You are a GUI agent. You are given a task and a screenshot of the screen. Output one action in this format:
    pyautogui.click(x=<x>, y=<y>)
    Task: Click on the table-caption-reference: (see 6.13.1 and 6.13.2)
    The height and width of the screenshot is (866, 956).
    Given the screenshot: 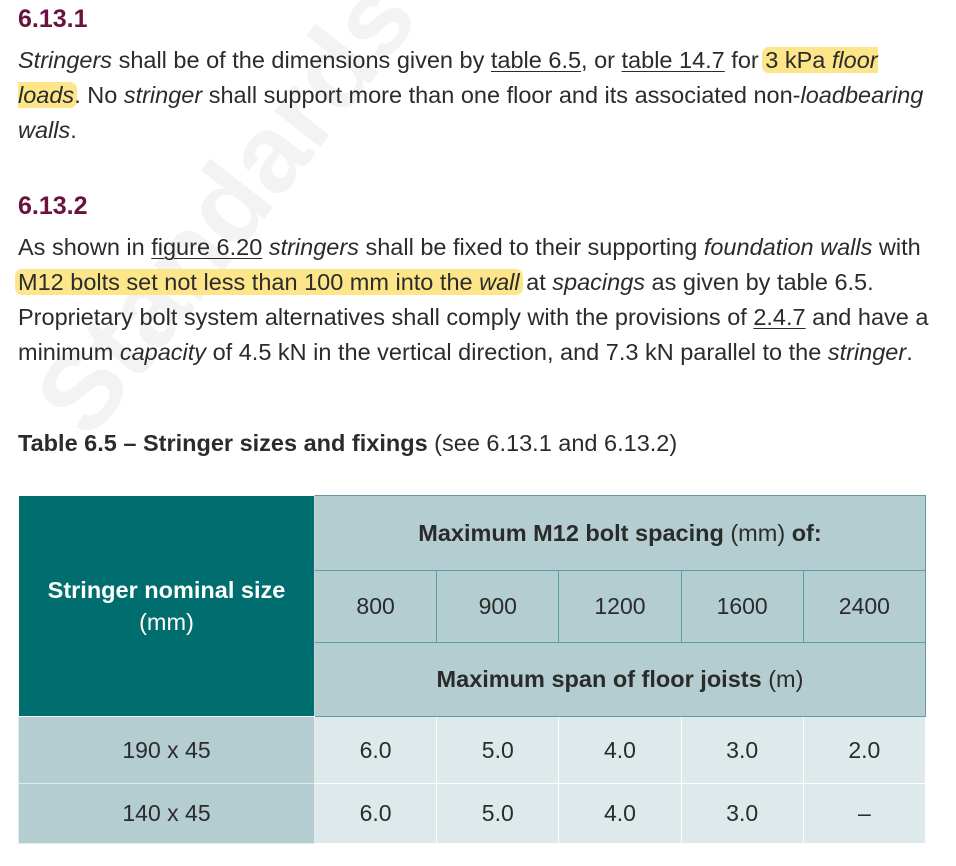 What is the action you would take?
    pyautogui.click(x=552, y=443)
    